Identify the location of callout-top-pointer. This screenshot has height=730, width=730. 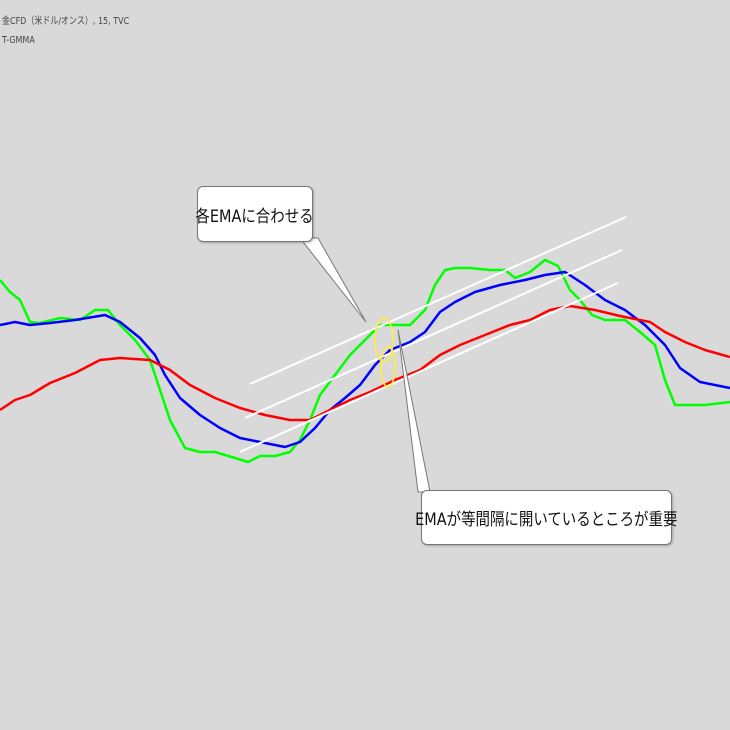
(332, 280).